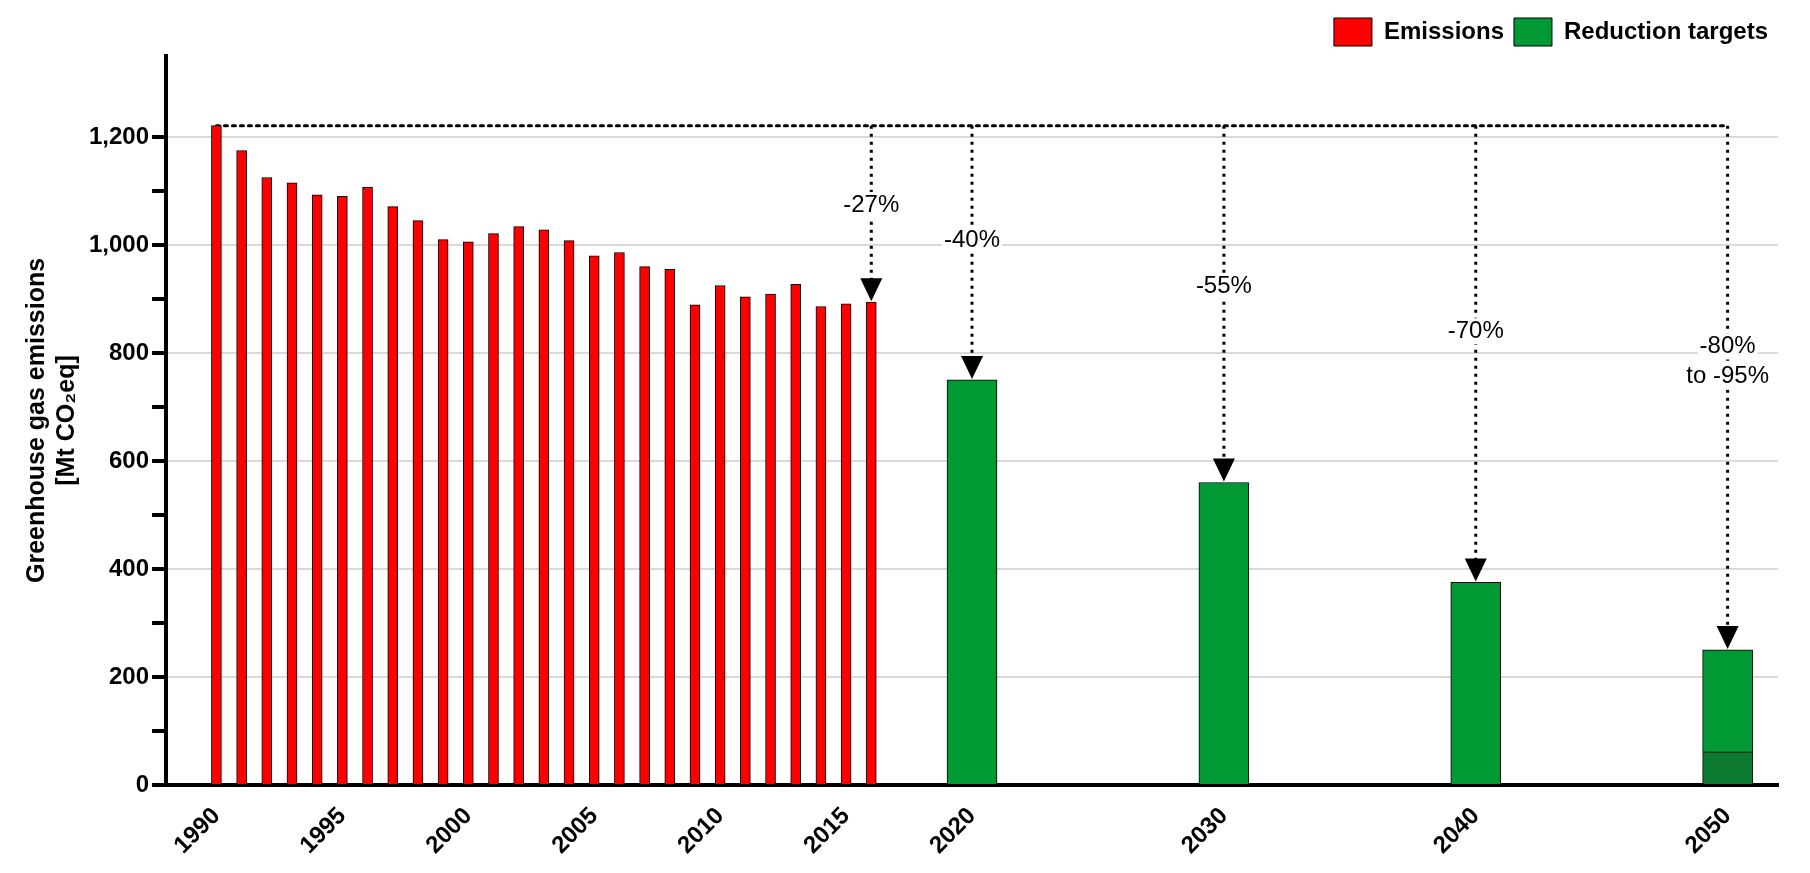 The height and width of the screenshot is (873, 1810). What do you see at coordinates (119, 243) in the screenshot?
I see `y-tick-label: 1,000` at bounding box center [119, 243].